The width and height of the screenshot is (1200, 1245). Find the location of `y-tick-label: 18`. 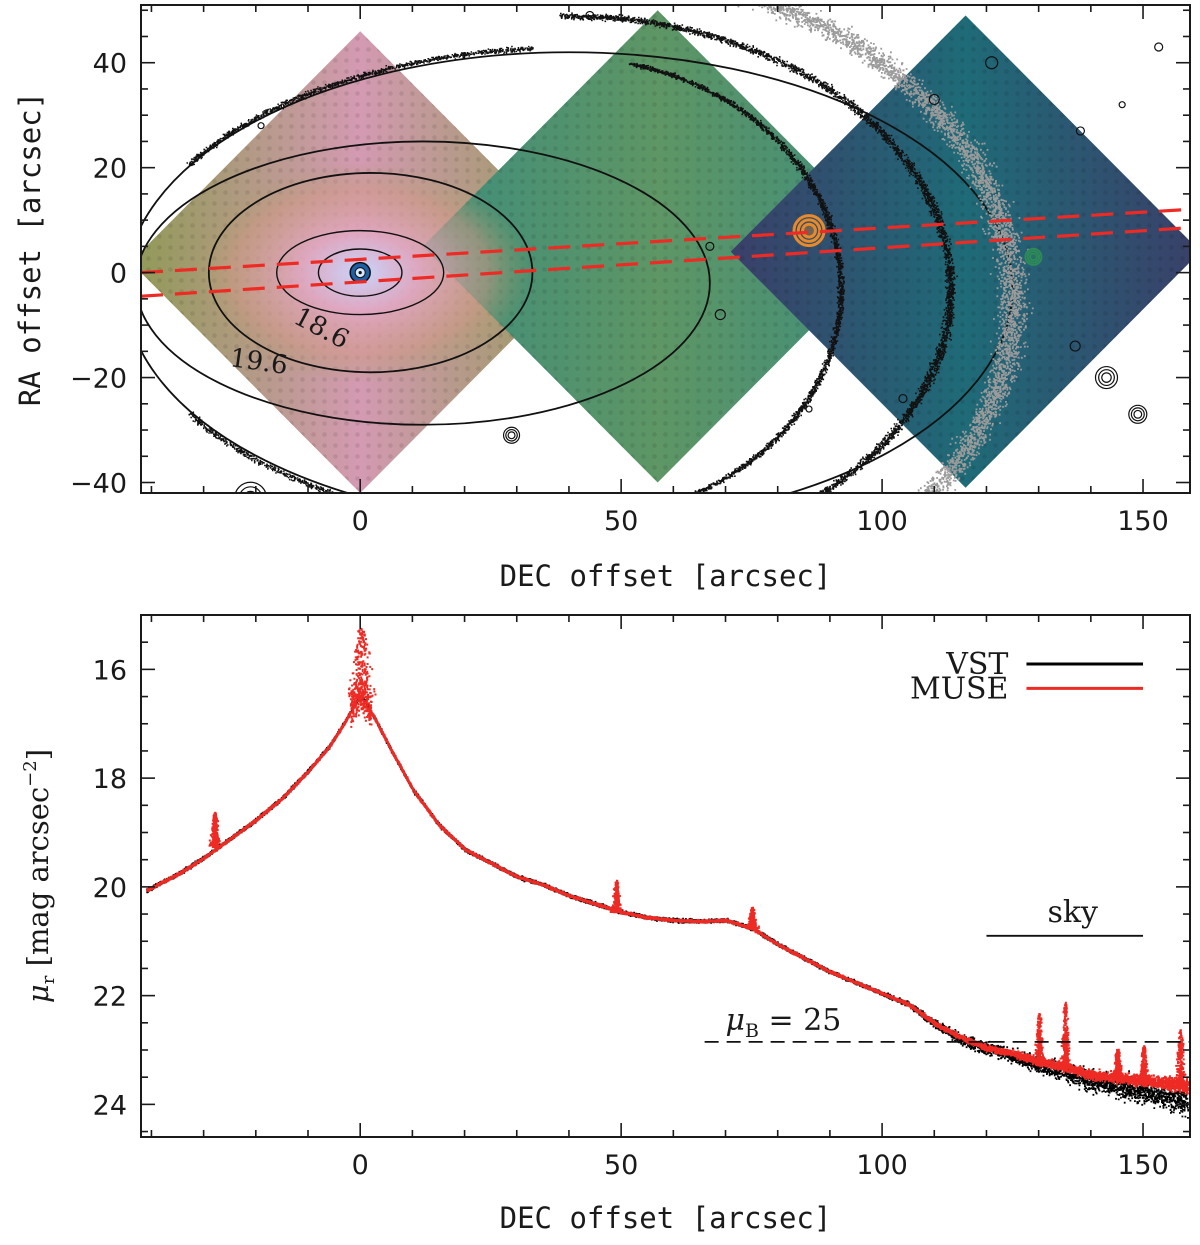

y-tick-label: 18 is located at coordinates (110, 779).